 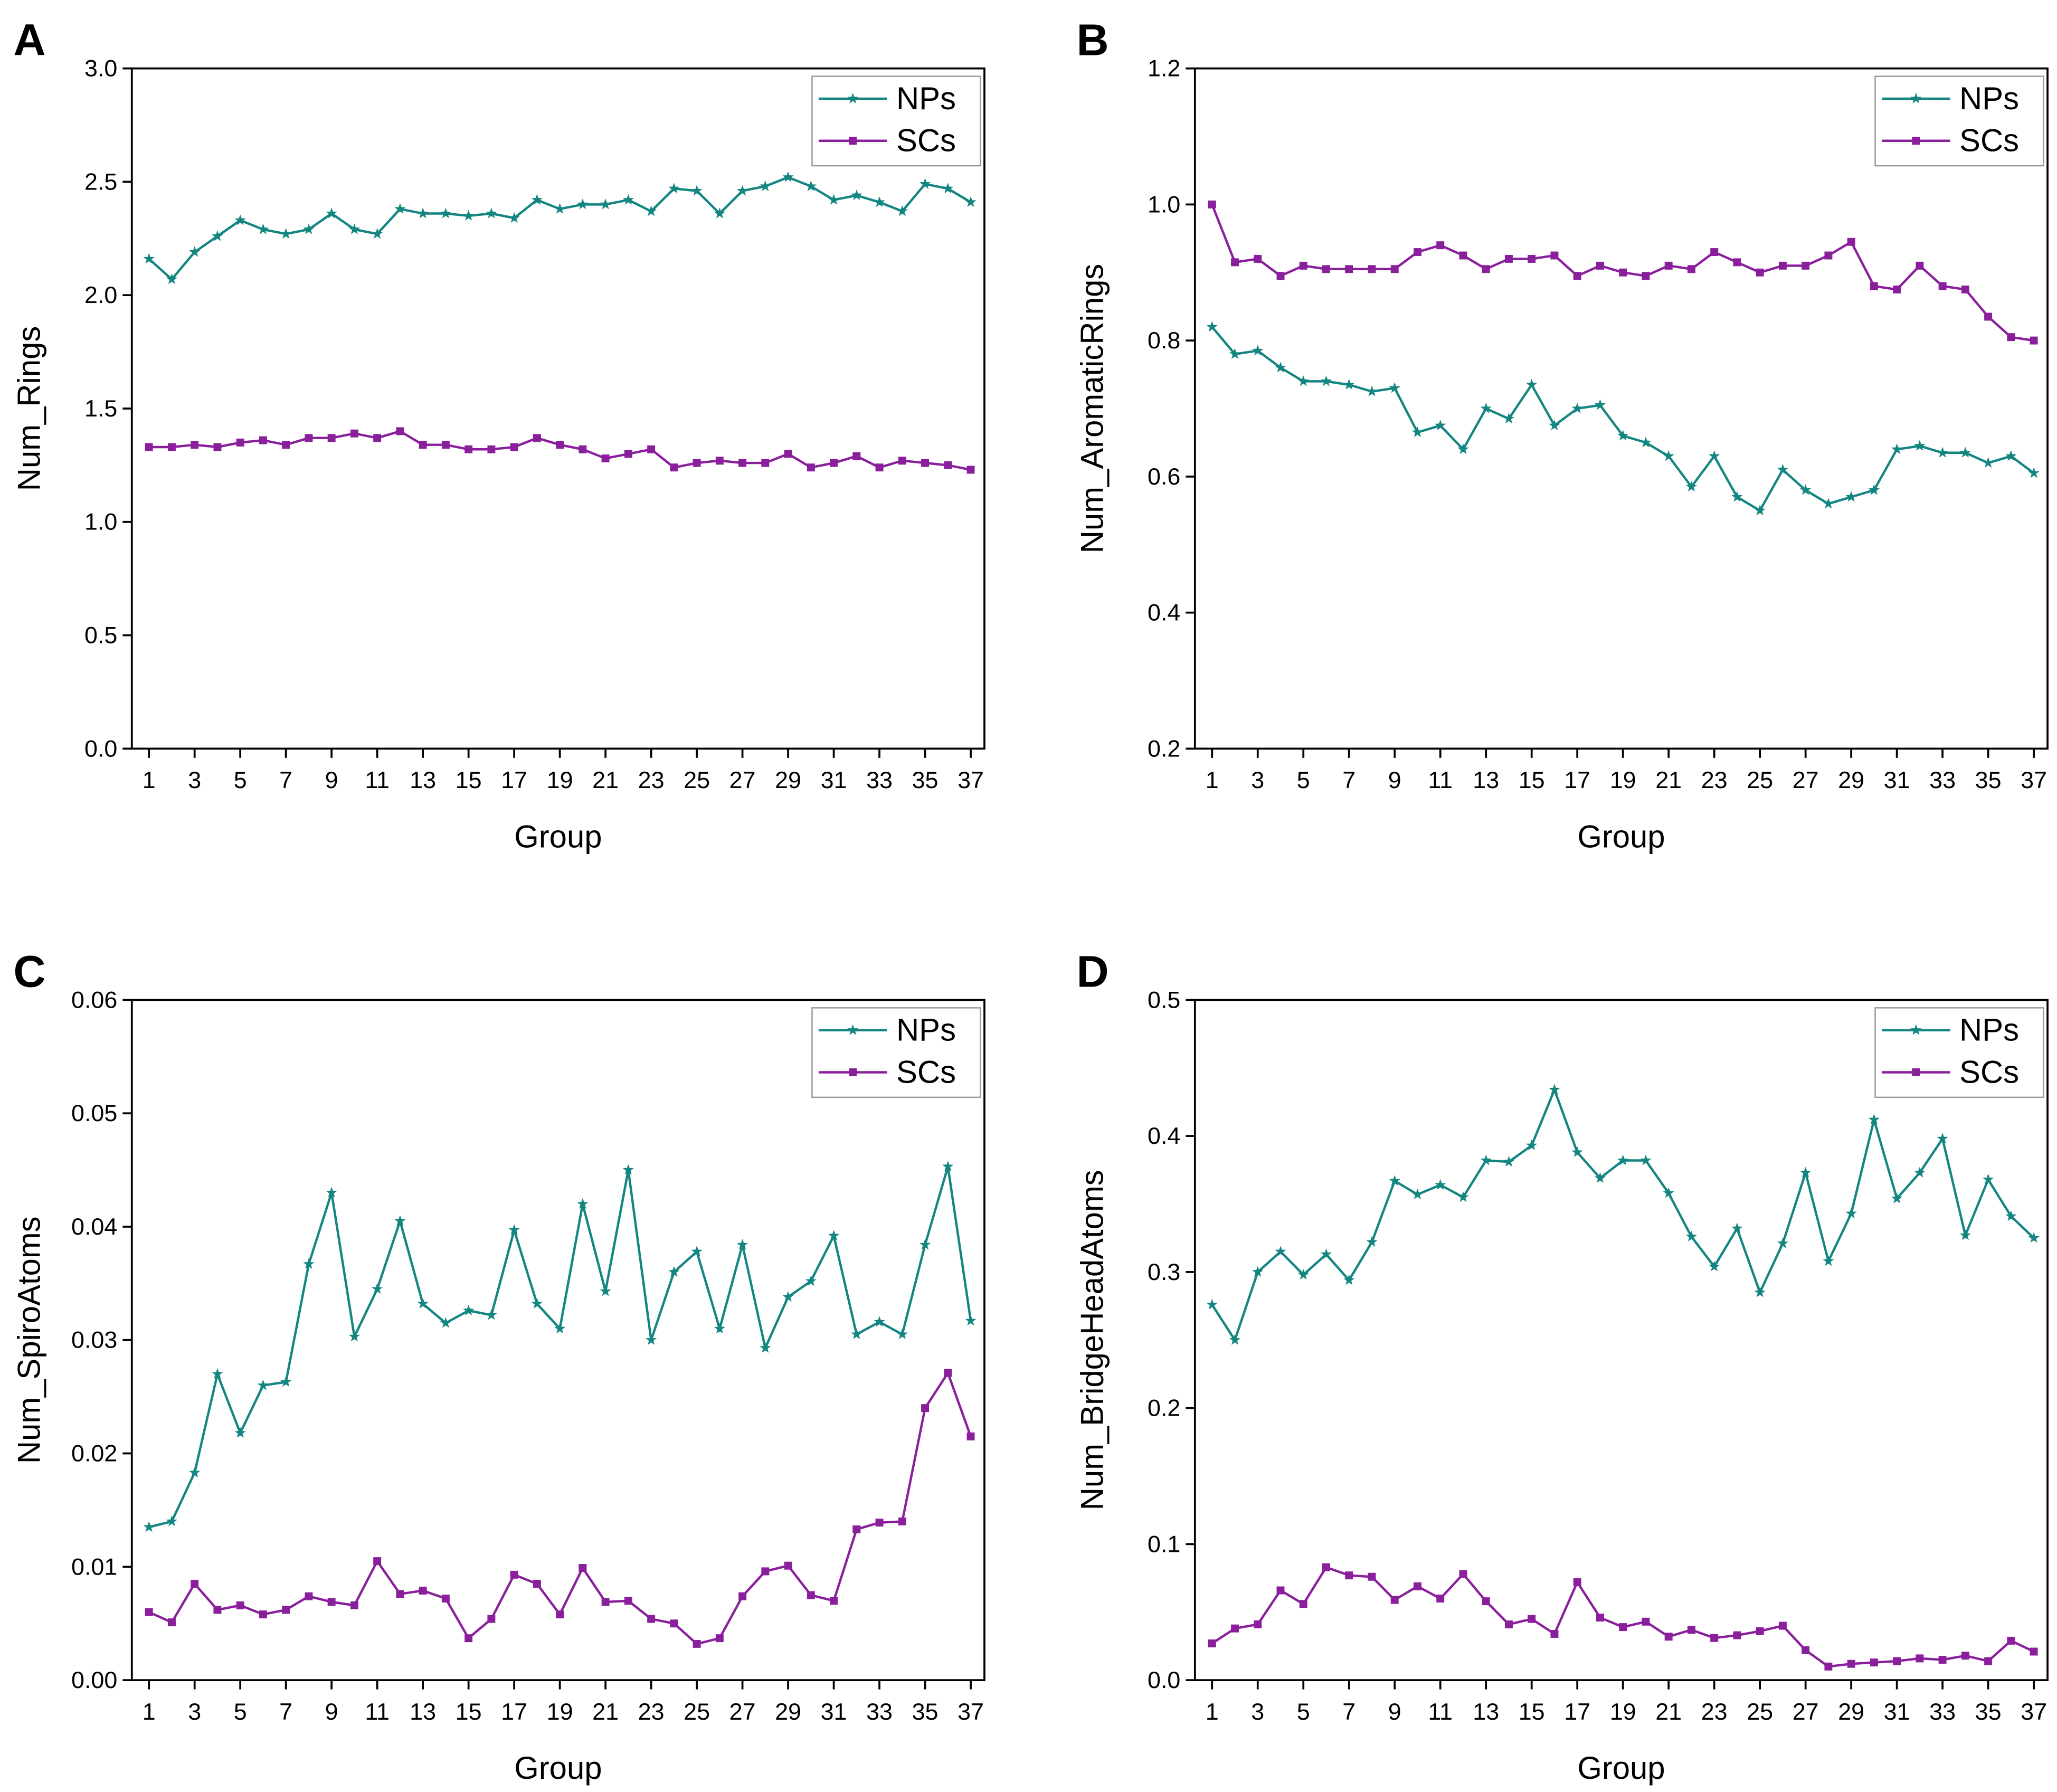 I want to click on y-tick-label: 0.0, so click(x=1164, y=1679).